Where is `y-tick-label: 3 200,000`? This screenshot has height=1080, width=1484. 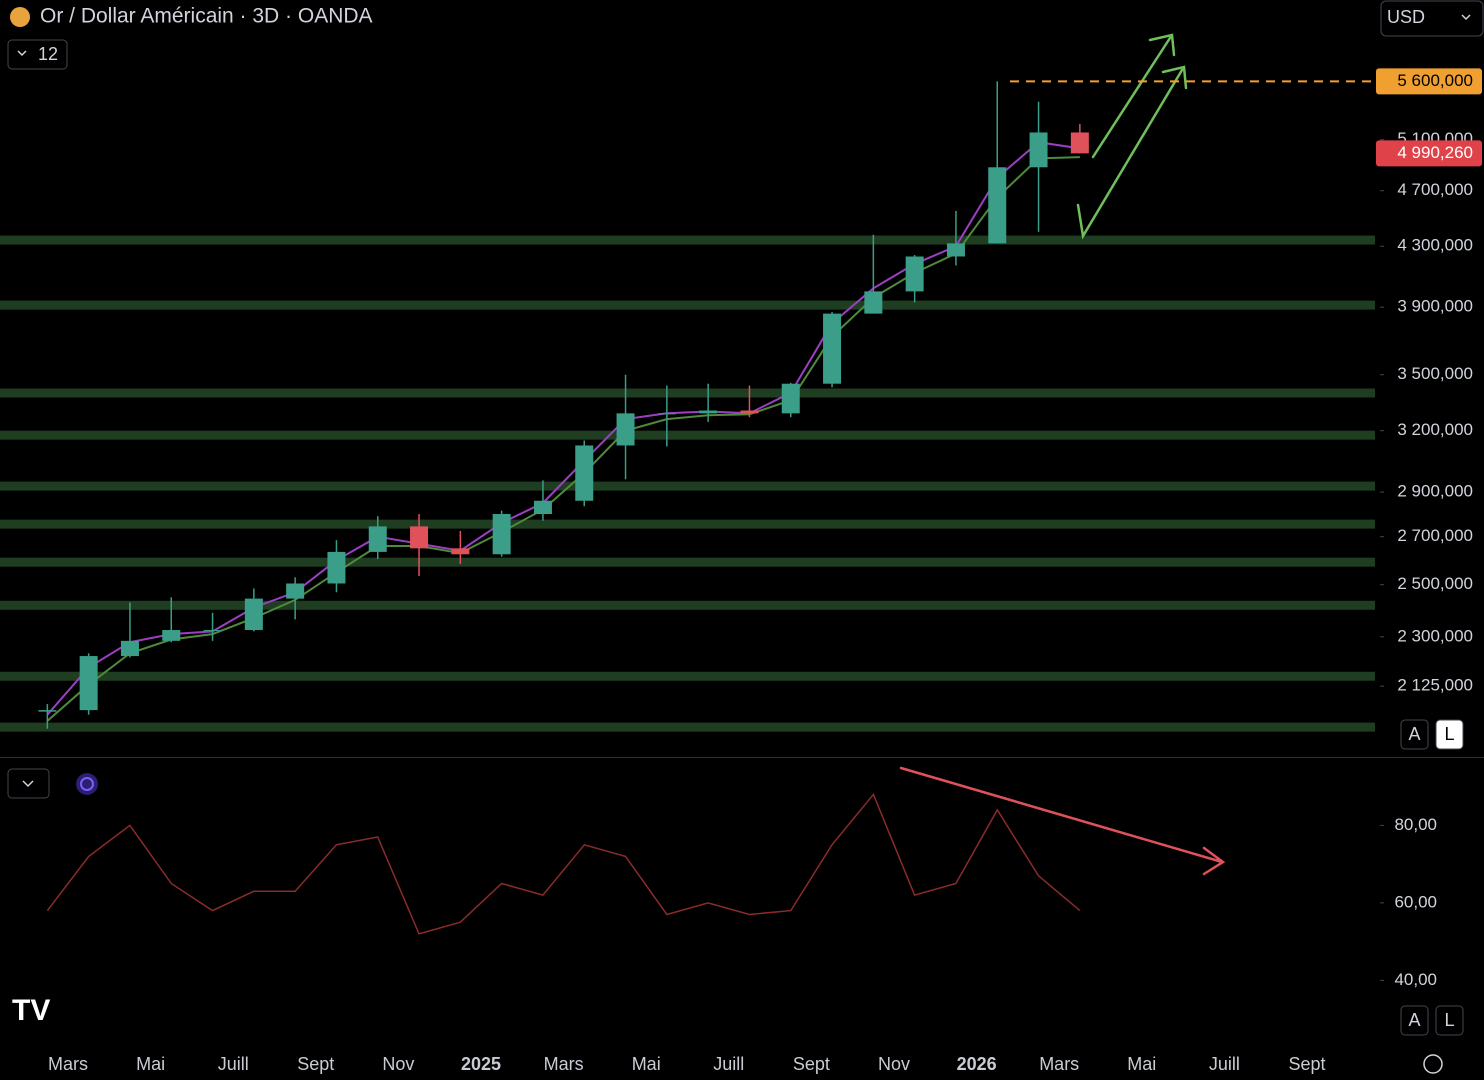 y-tick-label: 3 200,000 is located at coordinates (1435, 429).